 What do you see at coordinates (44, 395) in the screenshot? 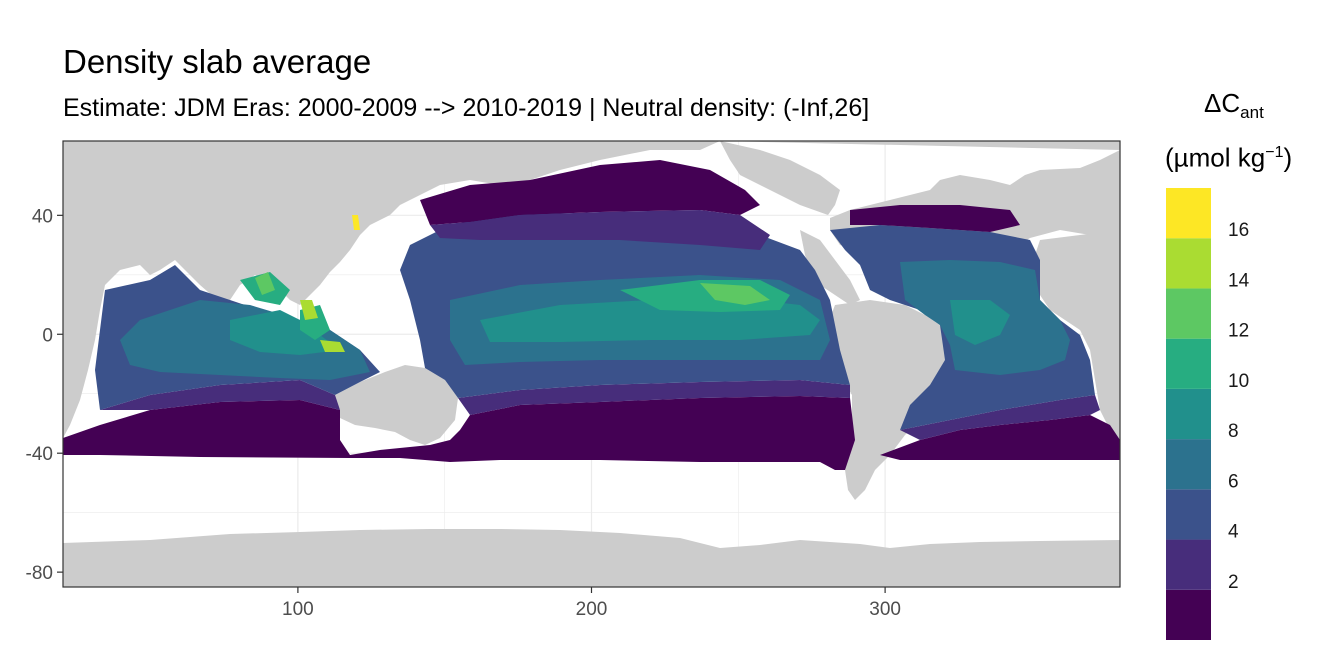
I see `y-axis: 40 0 -40 -80` at bounding box center [44, 395].